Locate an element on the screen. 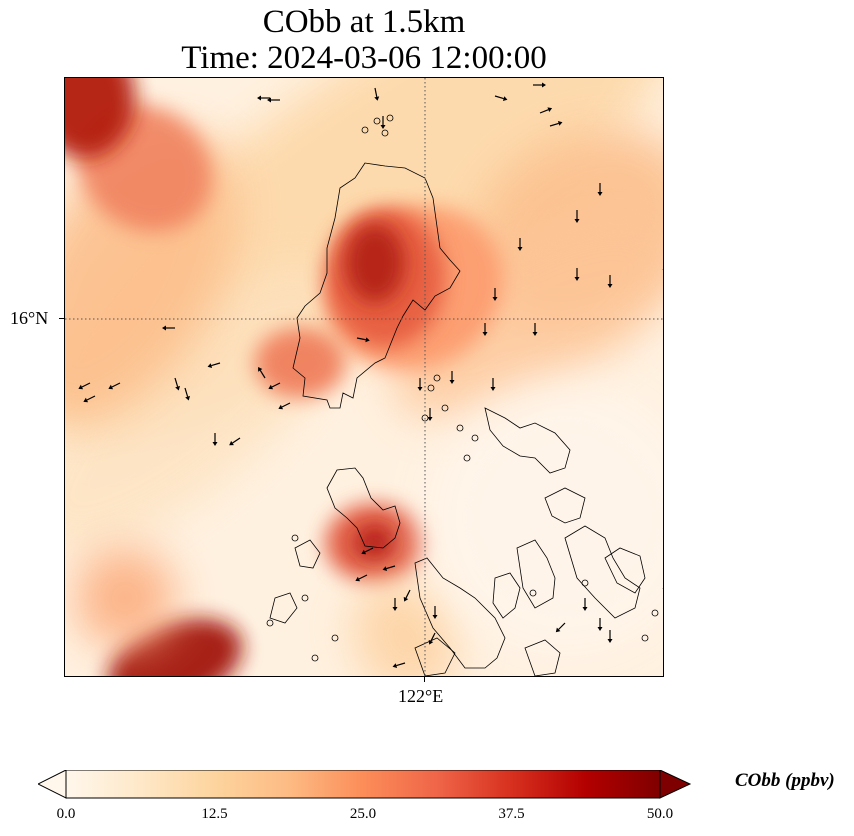 The image size is (854, 836). colorbar-label: CObb (ppbv) is located at coordinates (785, 780).